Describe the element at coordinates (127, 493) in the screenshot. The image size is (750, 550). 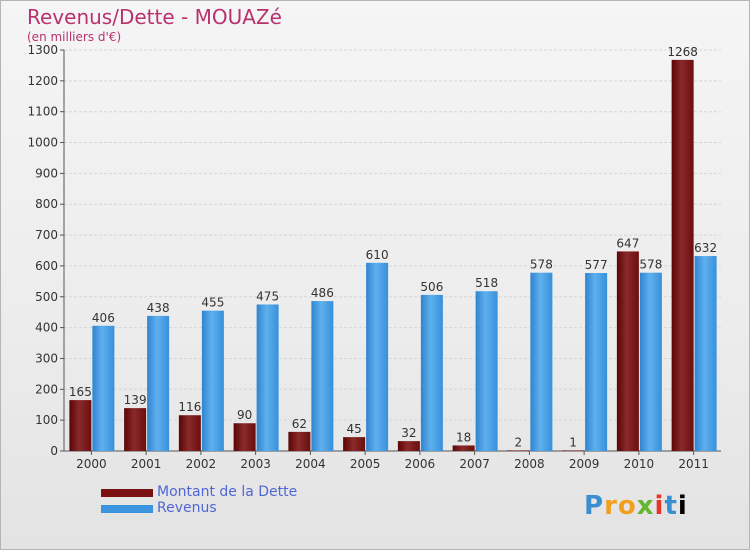
I see `legend-swatch-dette` at that location.